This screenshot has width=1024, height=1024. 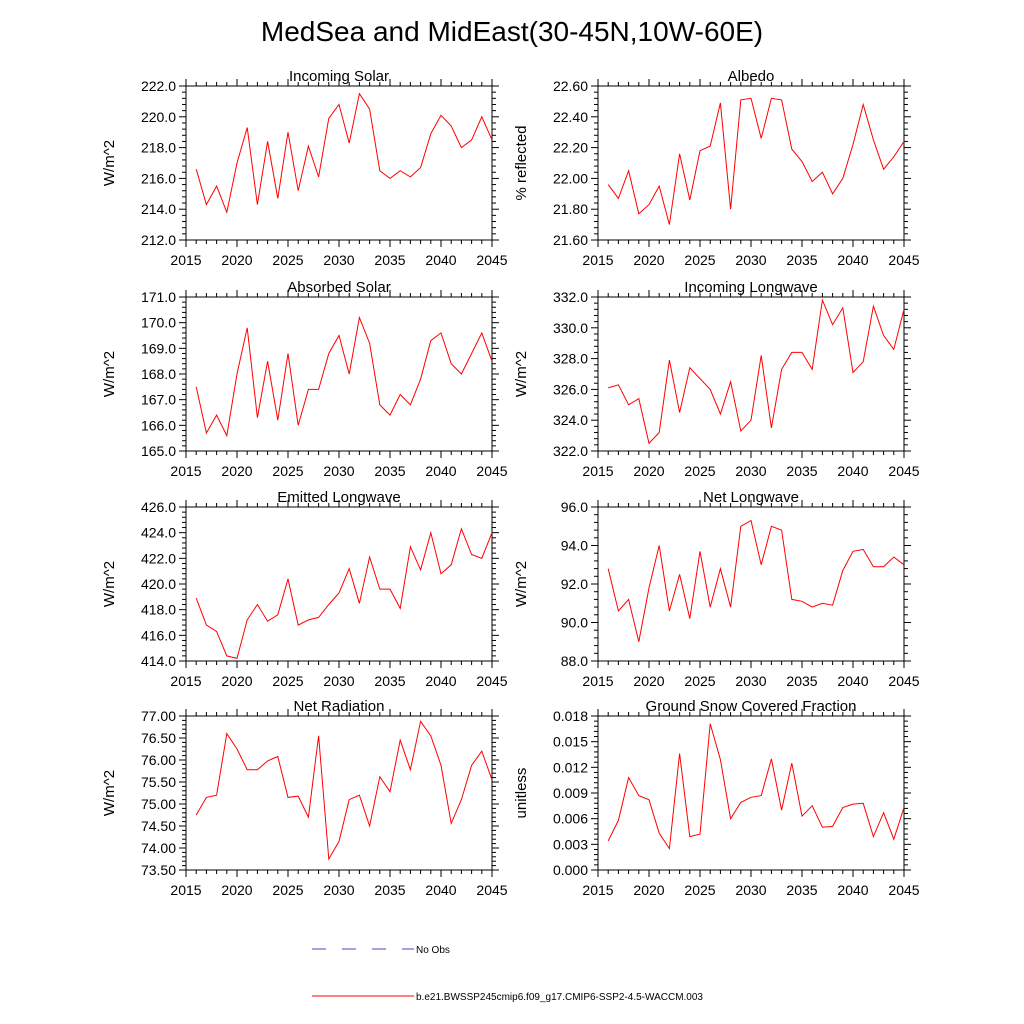 I want to click on y-axis-label: % reflected, so click(x=521, y=162).